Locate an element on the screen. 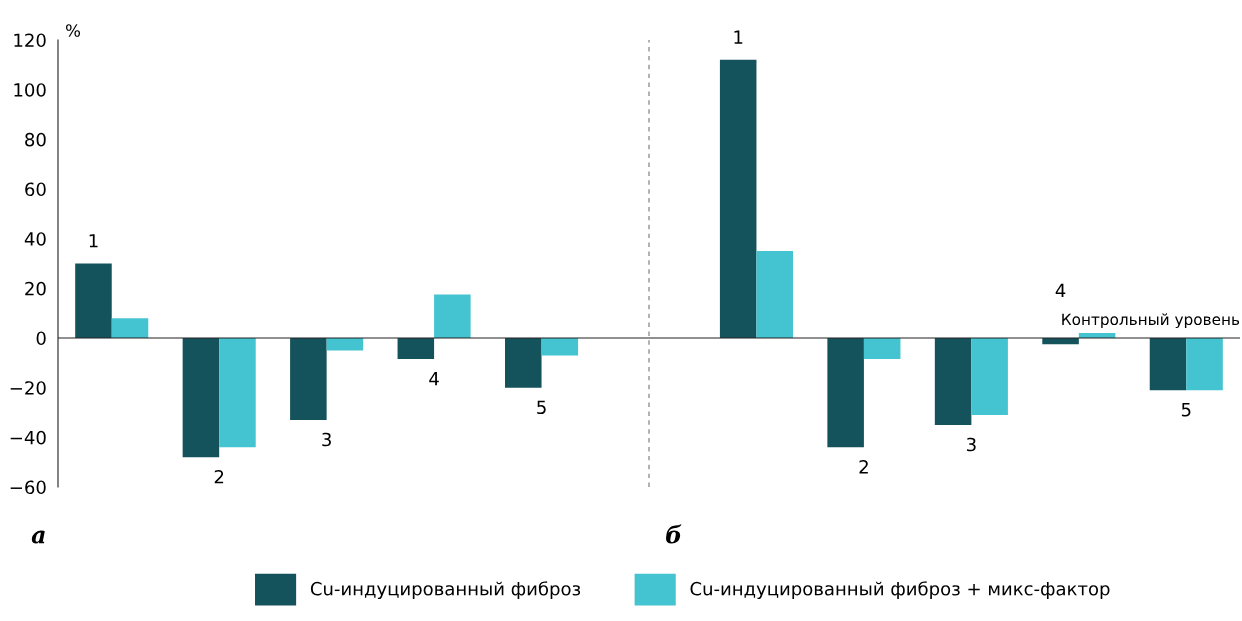  y-tick-label: 80 is located at coordinates (35, 139).